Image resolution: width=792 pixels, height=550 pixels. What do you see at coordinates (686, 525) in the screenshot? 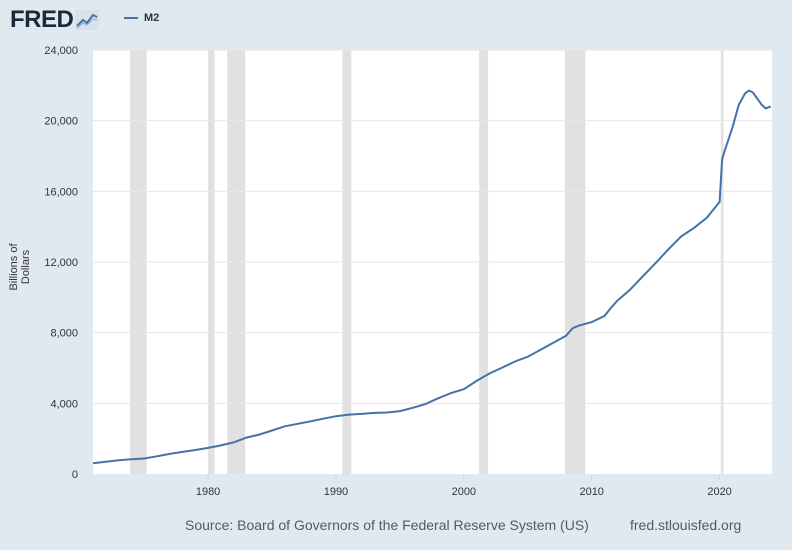
I see `fred-url-link: fred.stlouisfed.org` at bounding box center [686, 525].